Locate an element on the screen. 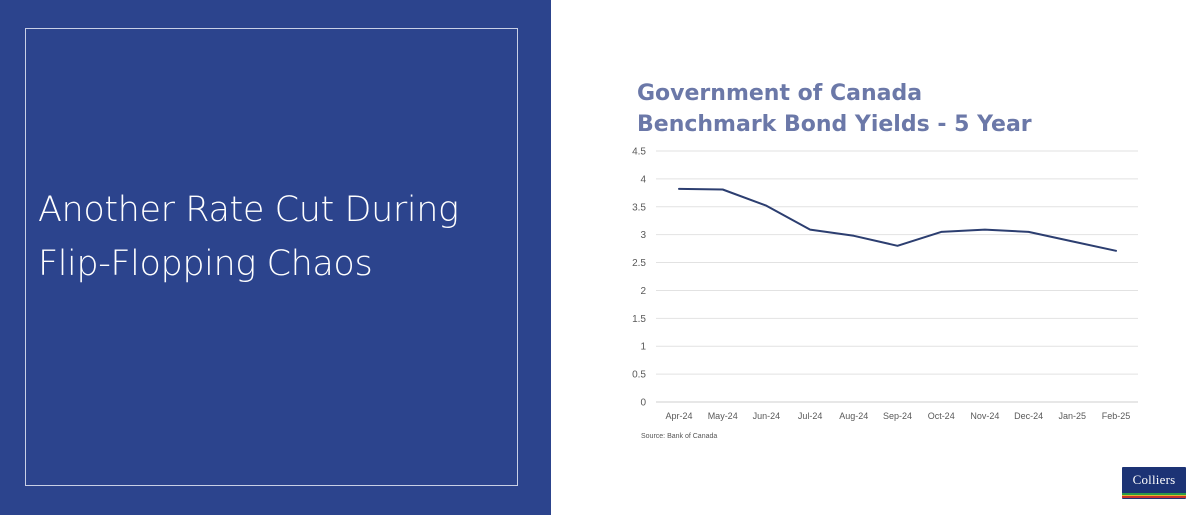 Image resolution: width=1200 pixels, height=515 pixels. y-tick-label: 1.5 is located at coordinates (639, 319).